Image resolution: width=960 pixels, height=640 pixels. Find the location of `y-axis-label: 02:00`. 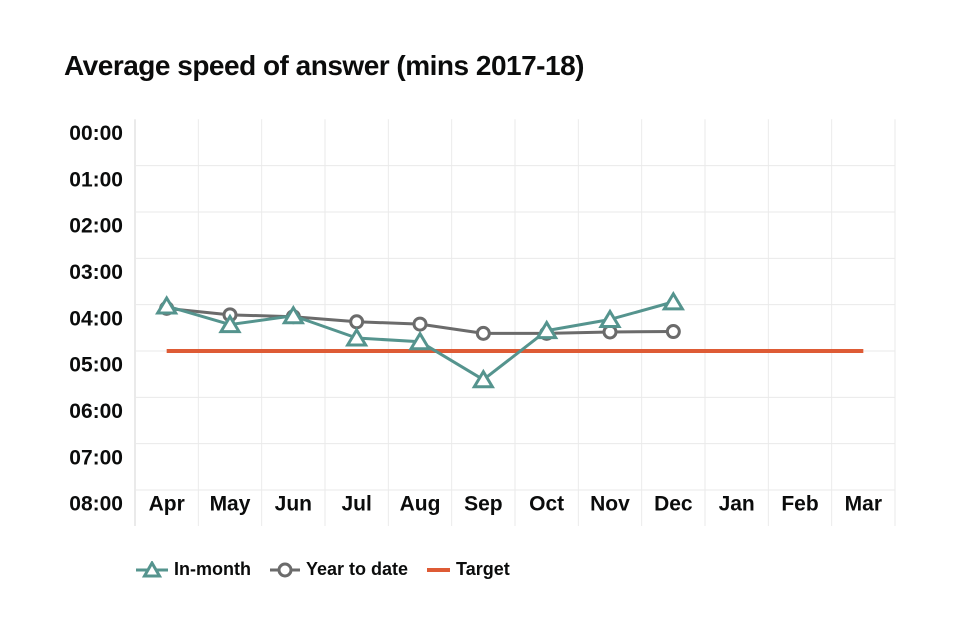

y-axis-label: 02:00 is located at coordinates (96, 226).